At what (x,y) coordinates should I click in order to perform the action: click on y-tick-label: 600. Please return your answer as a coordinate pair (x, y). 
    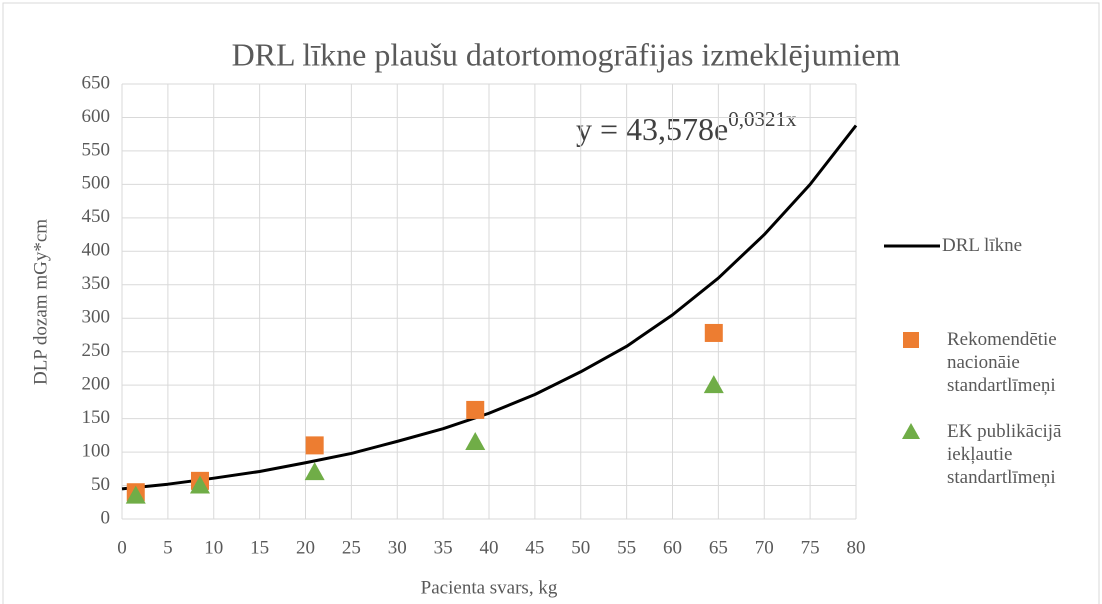
    Looking at the image, I should click on (96, 116).